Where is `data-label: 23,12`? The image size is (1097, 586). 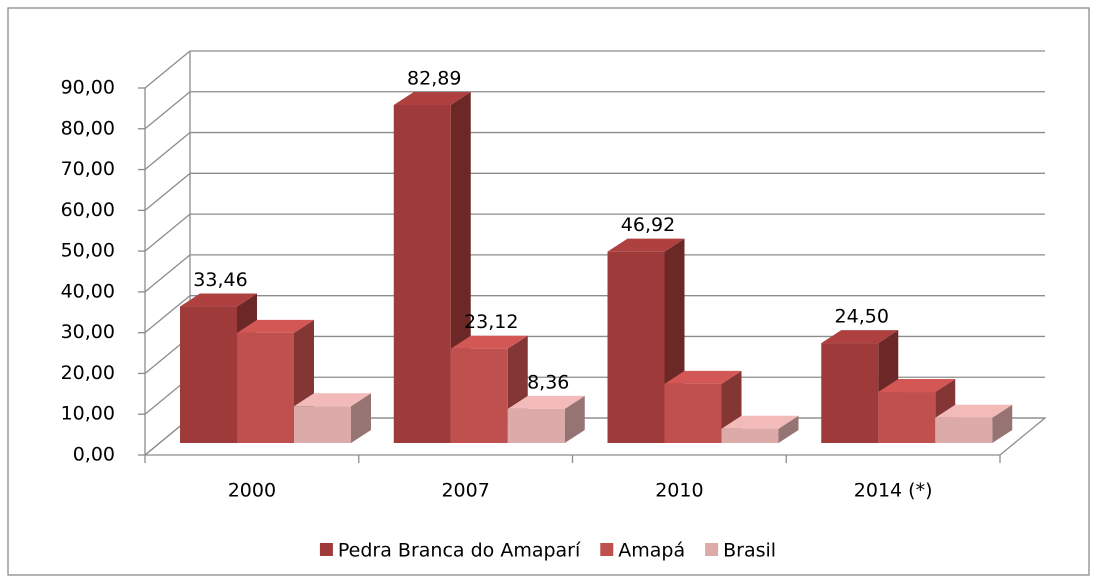 data-label: 23,12 is located at coordinates (491, 322).